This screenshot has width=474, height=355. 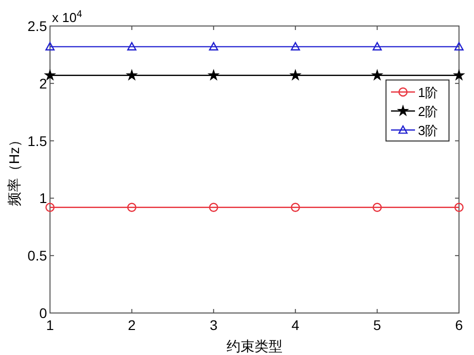 What do you see at coordinates (296, 325) in the screenshot?
I see `x-tick-label: 4` at bounding box center [296, 325].